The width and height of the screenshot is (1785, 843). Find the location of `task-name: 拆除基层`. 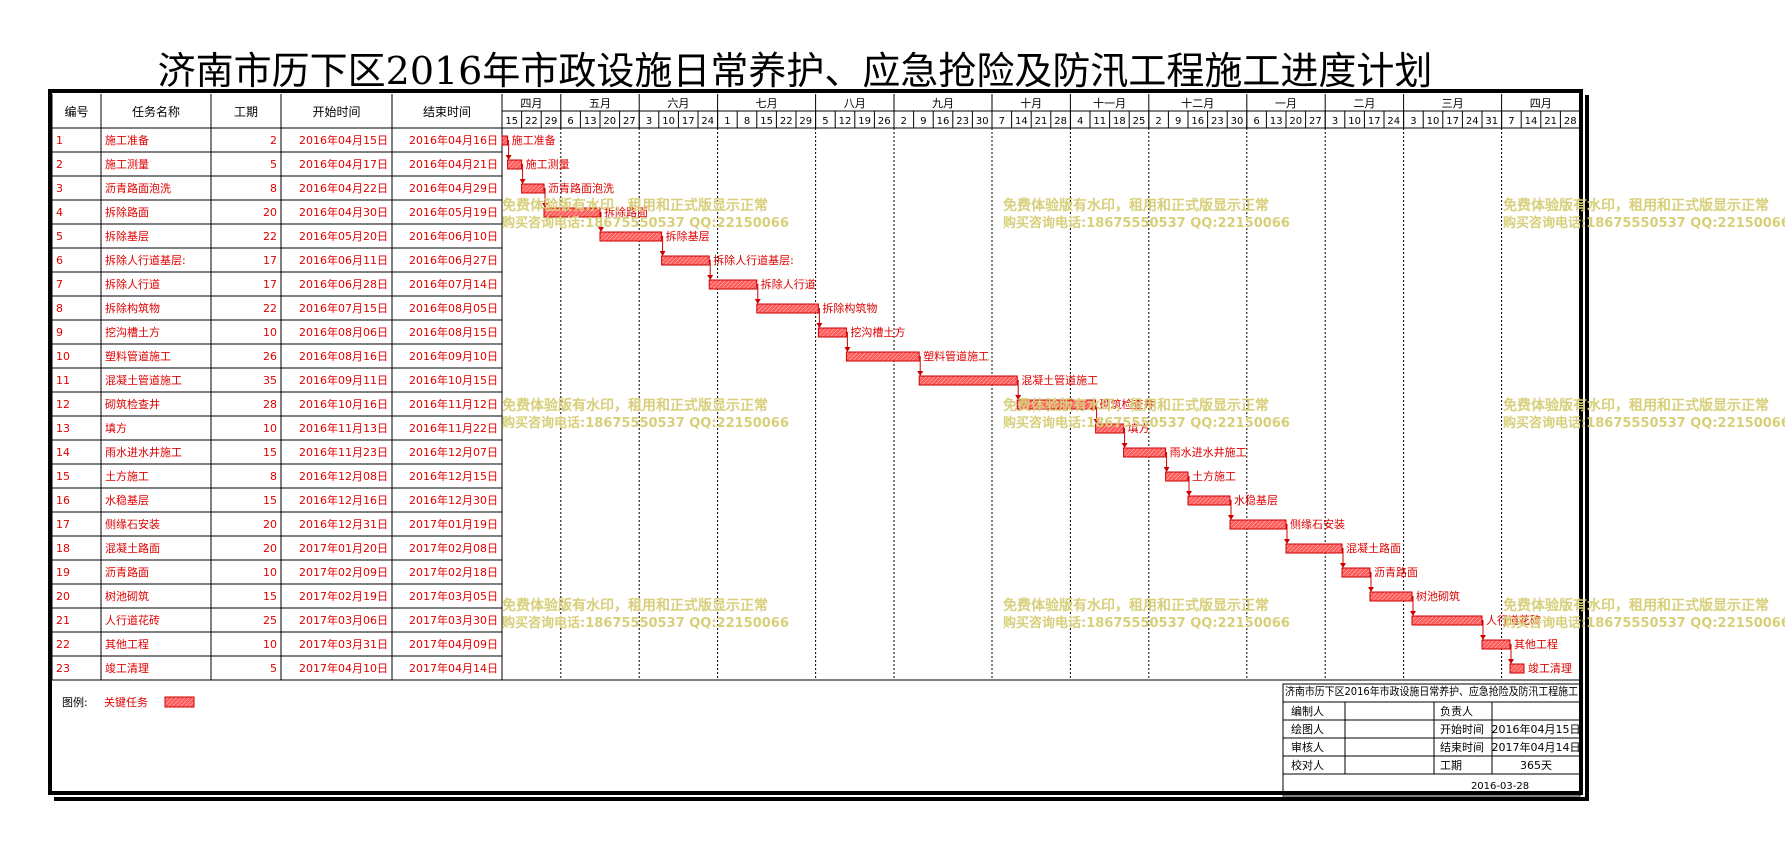

task-name: 拆除基层 is located at coordinates (127, 236).